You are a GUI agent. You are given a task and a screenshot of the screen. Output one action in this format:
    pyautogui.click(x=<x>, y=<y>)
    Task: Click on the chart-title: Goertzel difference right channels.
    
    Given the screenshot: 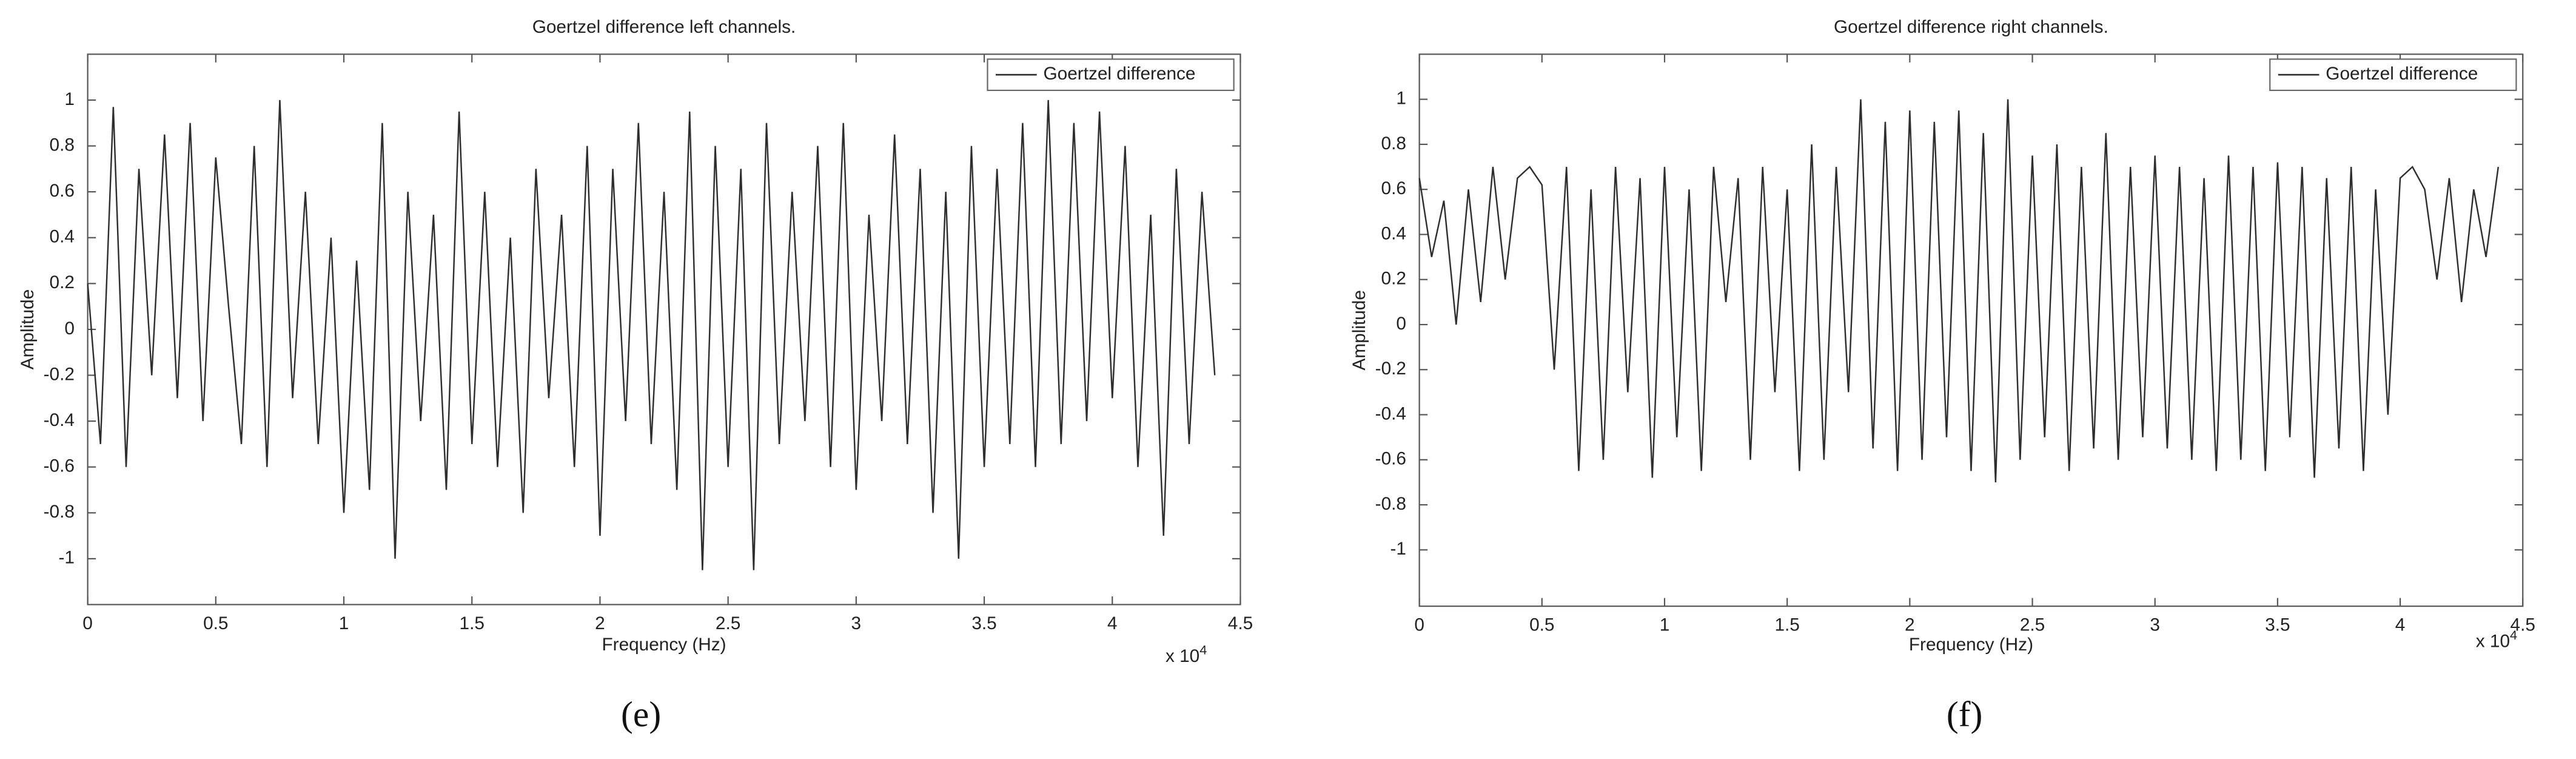 What is the action you would take?
    pyautogui.click(x=1971, y=27)
    